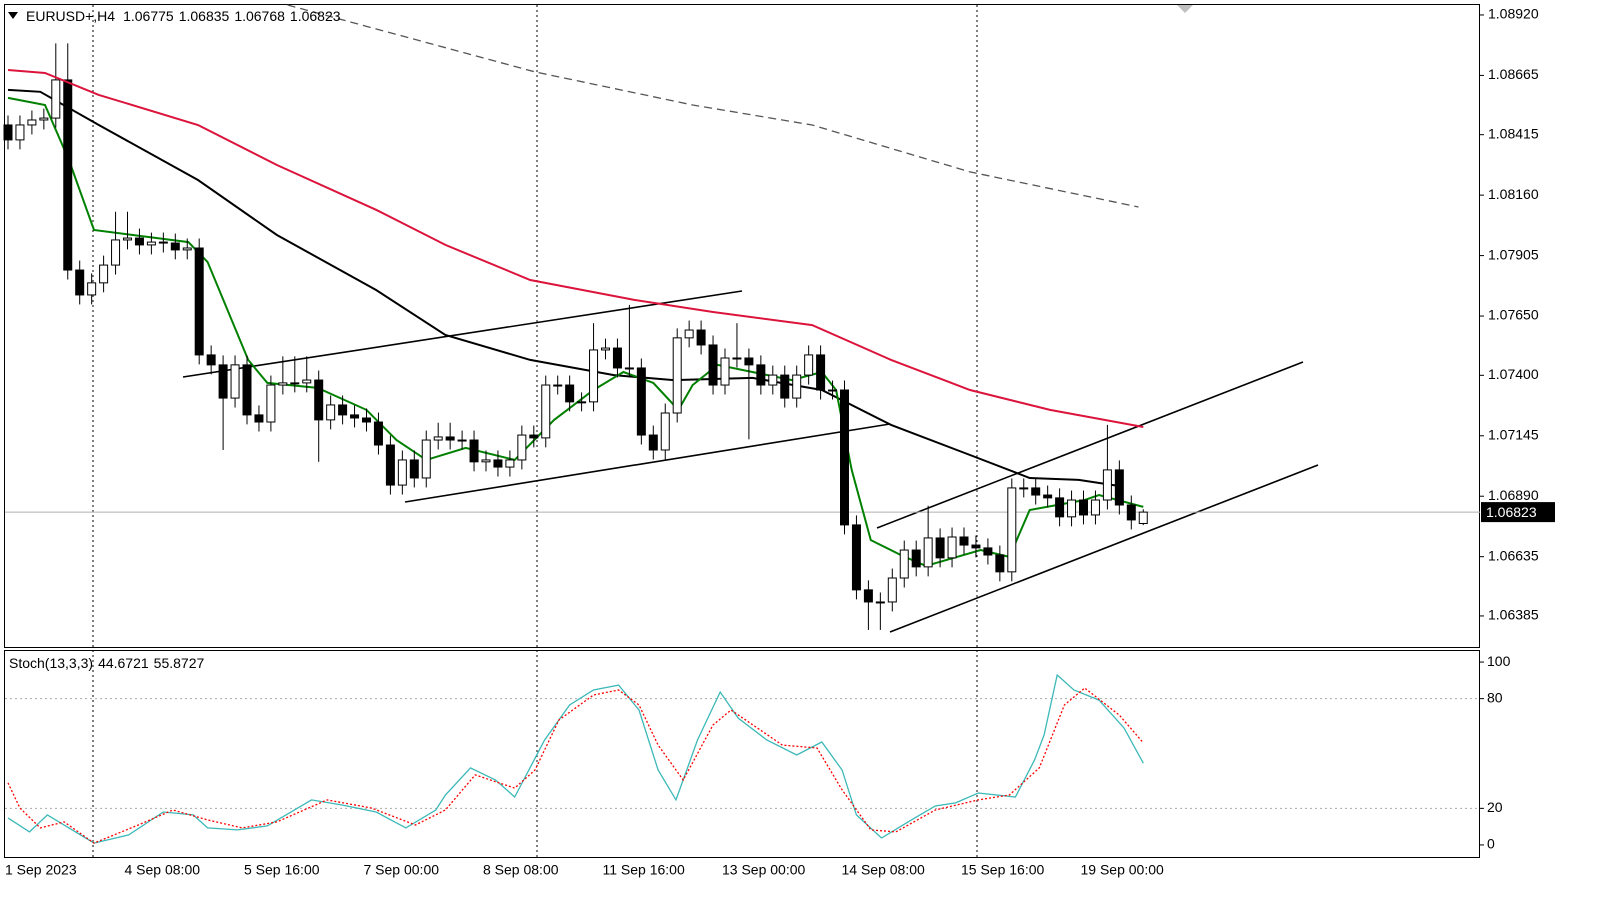 The height and width of the screenshot is (905, 1600). Describe the element at coordinates (13, 15) in the screenshot. I see `menu-arrow` at that location.